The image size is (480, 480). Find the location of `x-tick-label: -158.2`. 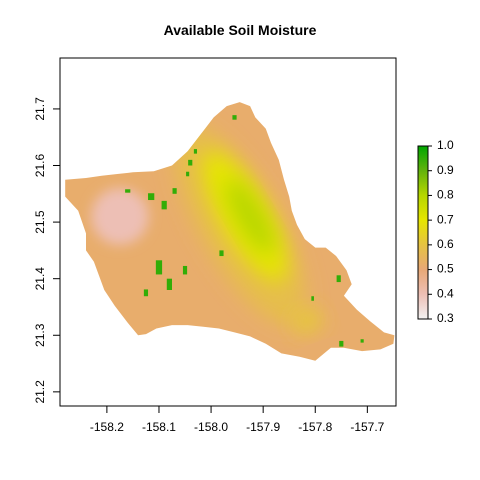

x-tick-label: -158.2 is located at coordinates (107, 427).